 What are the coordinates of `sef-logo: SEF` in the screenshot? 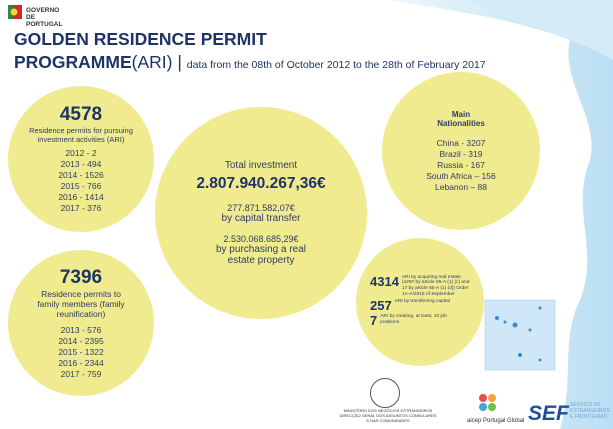 It's located at (548, 413).